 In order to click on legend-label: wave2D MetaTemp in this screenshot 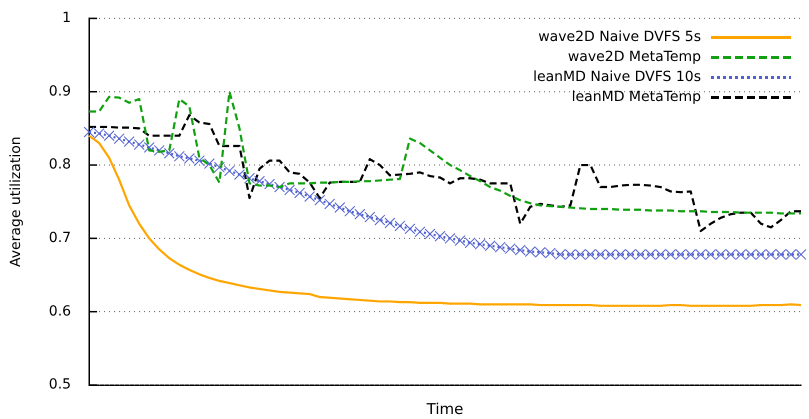, I will do `click(634, 58)`.